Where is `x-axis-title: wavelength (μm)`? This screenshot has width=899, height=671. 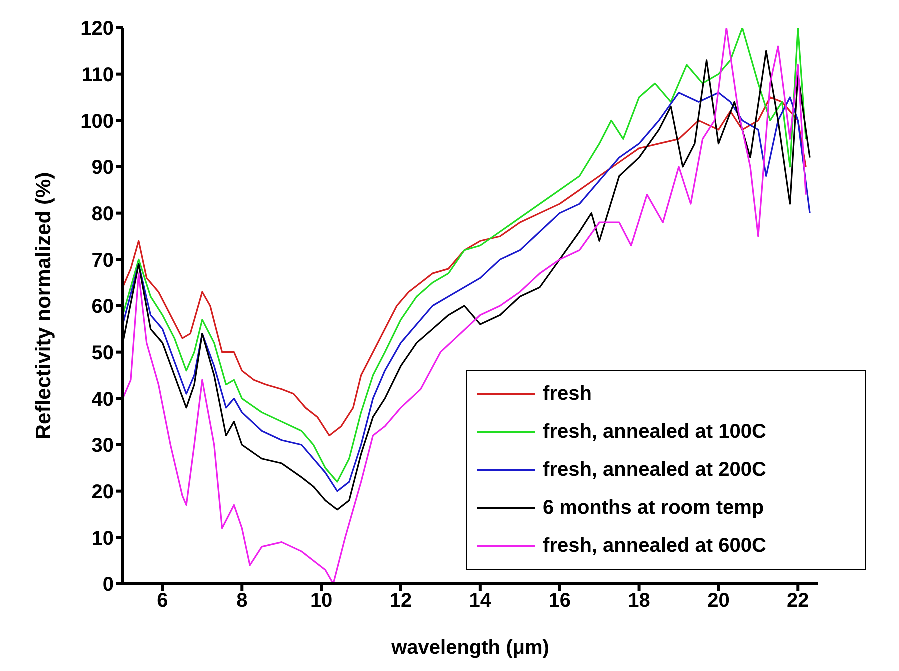
x-axis-title: wavelength (μm) is located at coordinates (470, 648).